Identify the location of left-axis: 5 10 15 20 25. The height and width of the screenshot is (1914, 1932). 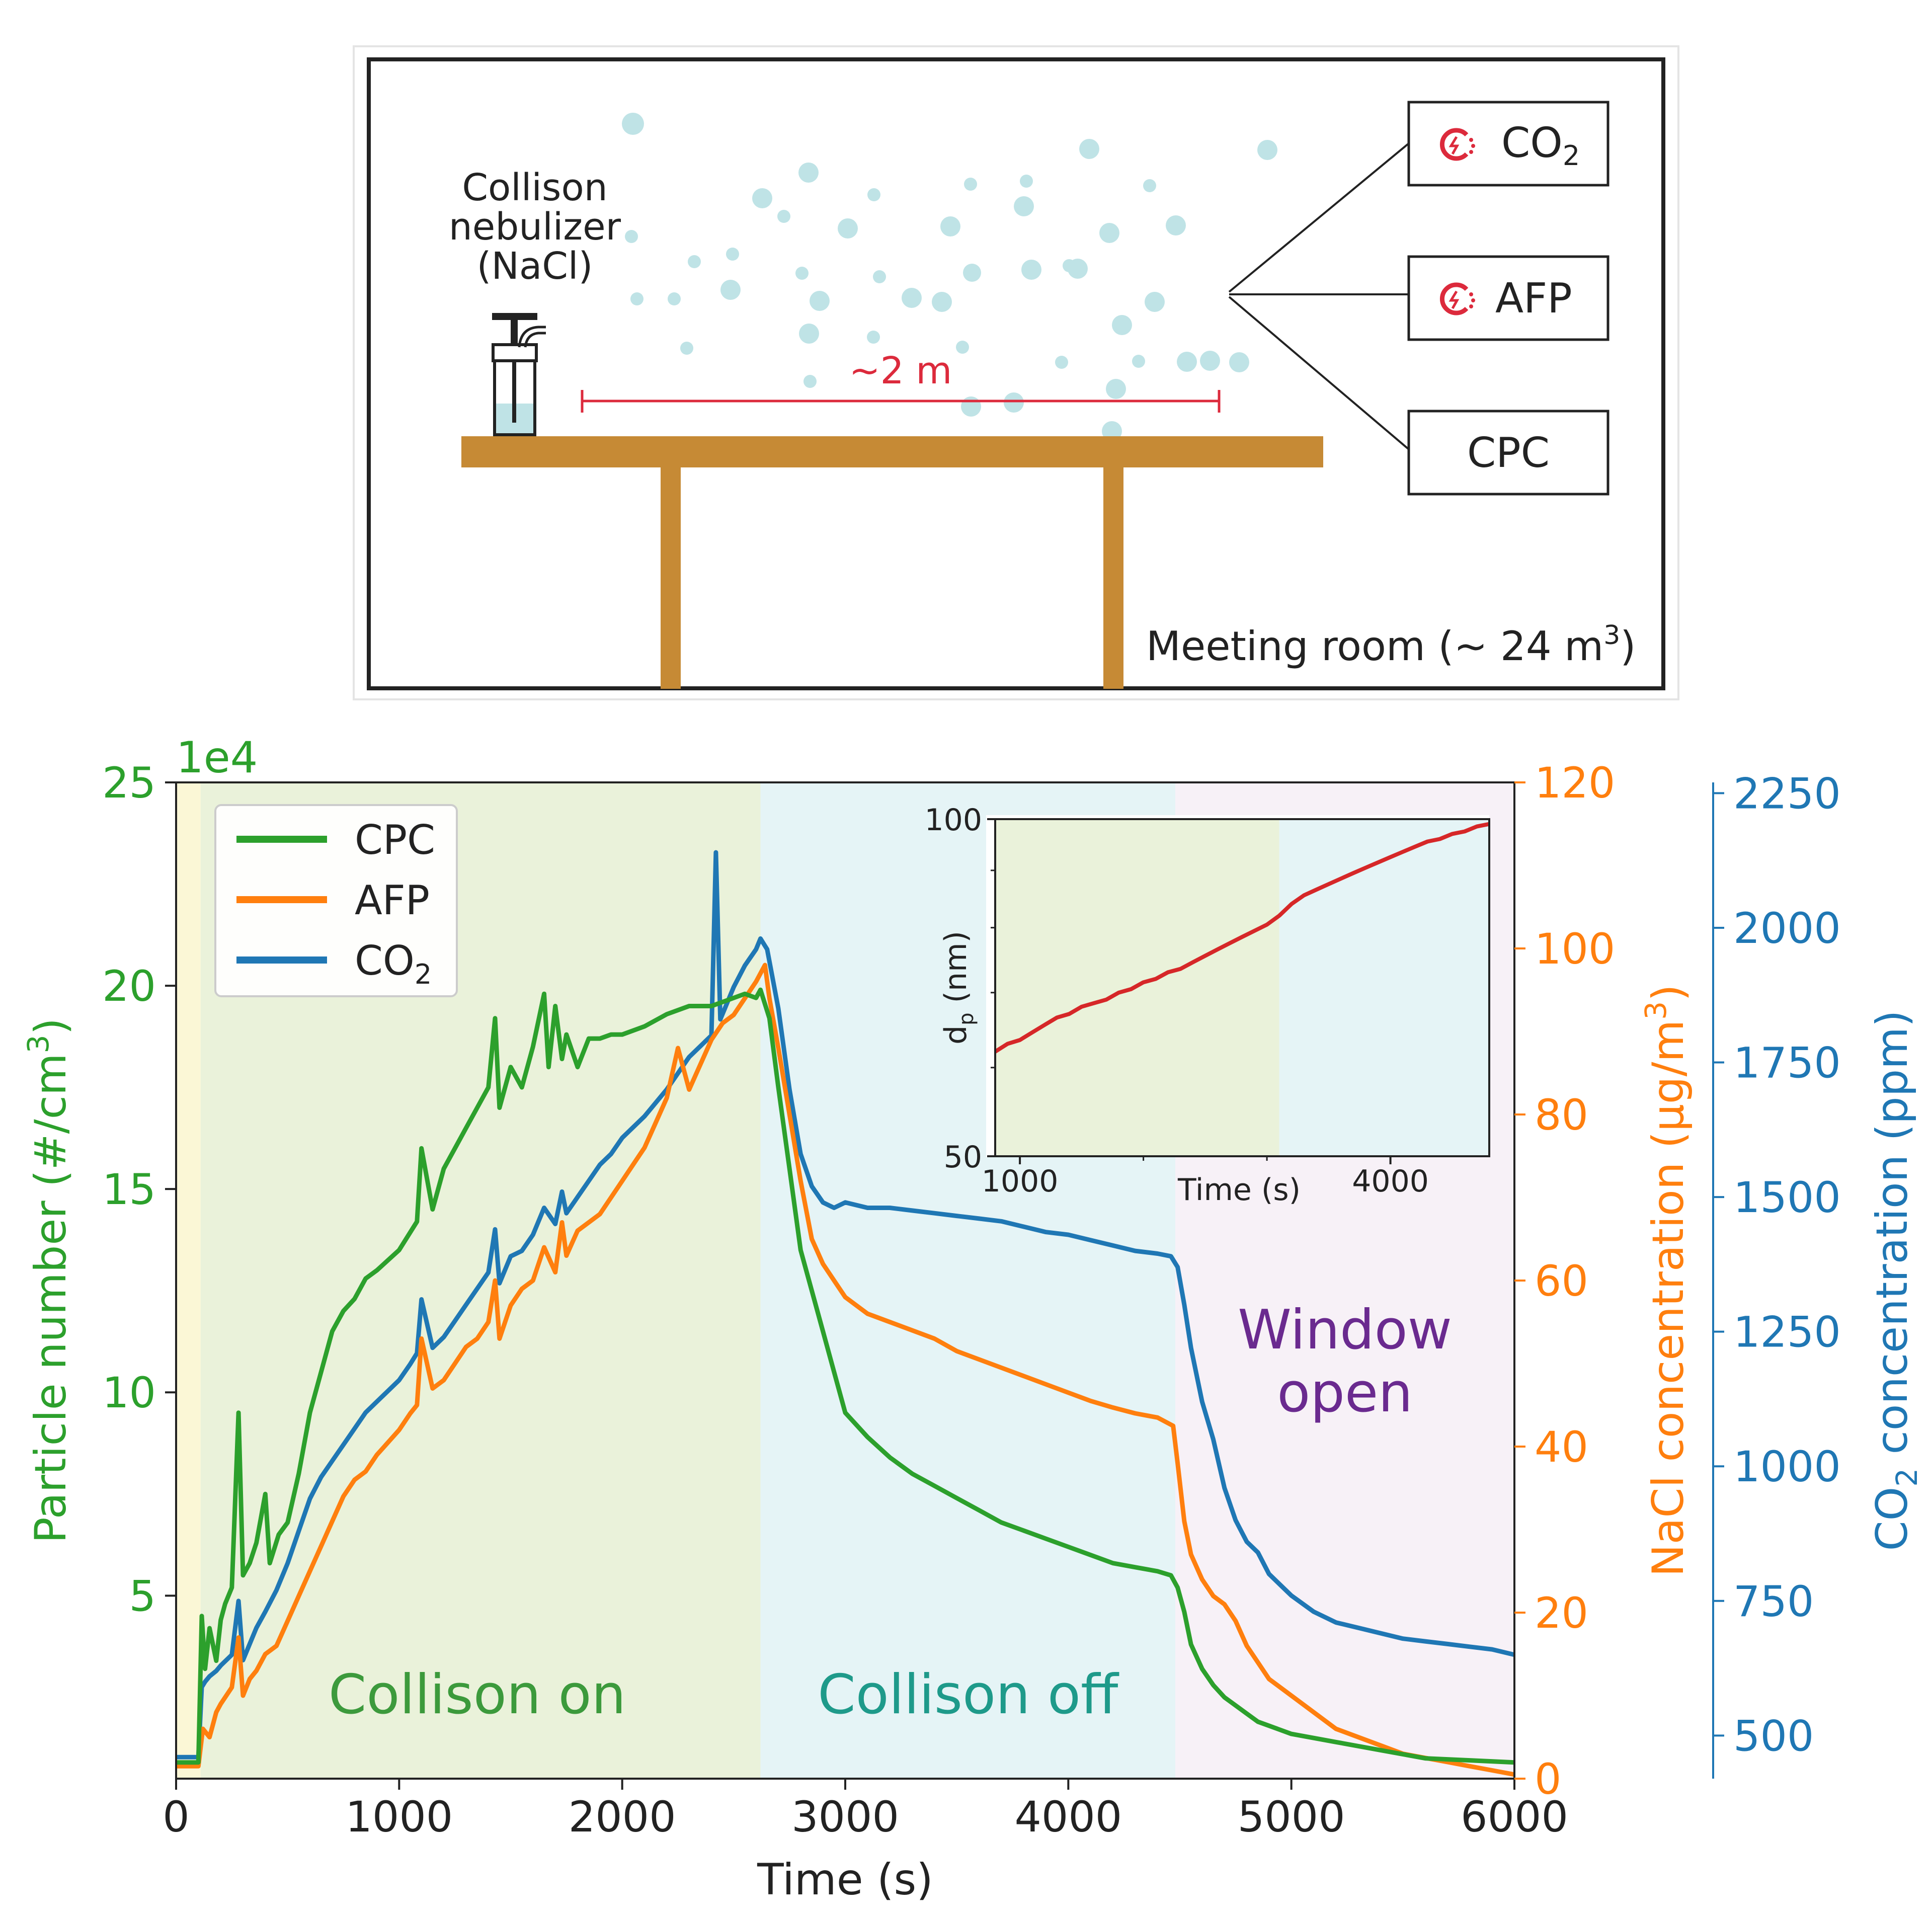
(139, 1189).